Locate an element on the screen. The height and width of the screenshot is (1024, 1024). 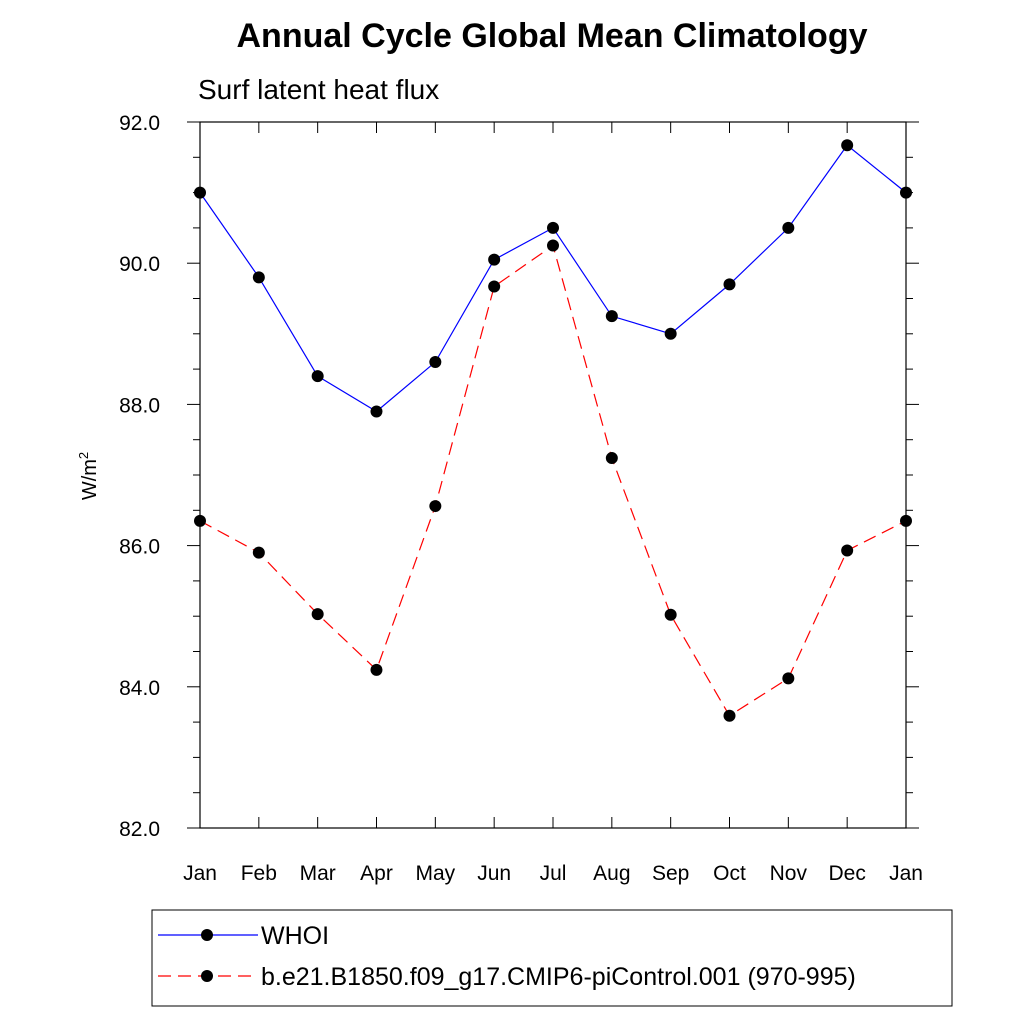
x-tick-label: Dec is located at coordinates (846, 873).